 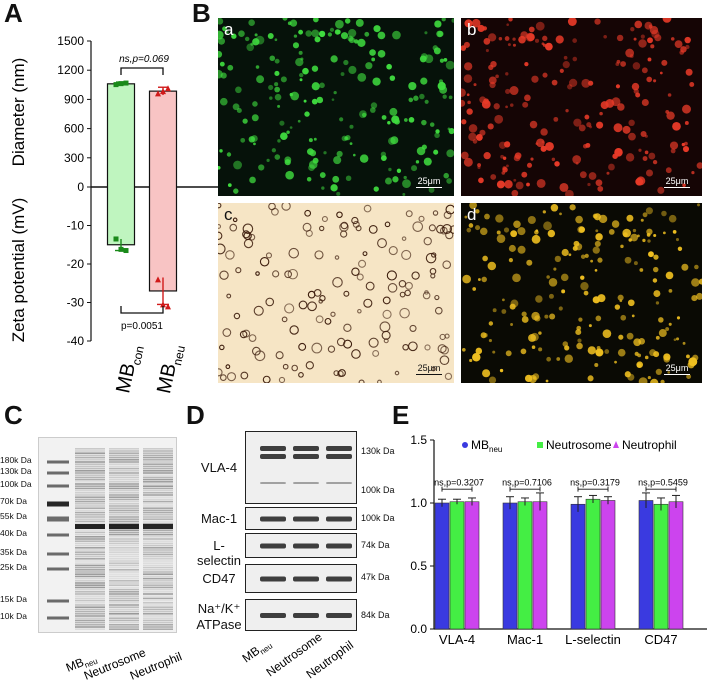 I want to click on blot-mw-label: 100k Da, so click(x=378, y=518).